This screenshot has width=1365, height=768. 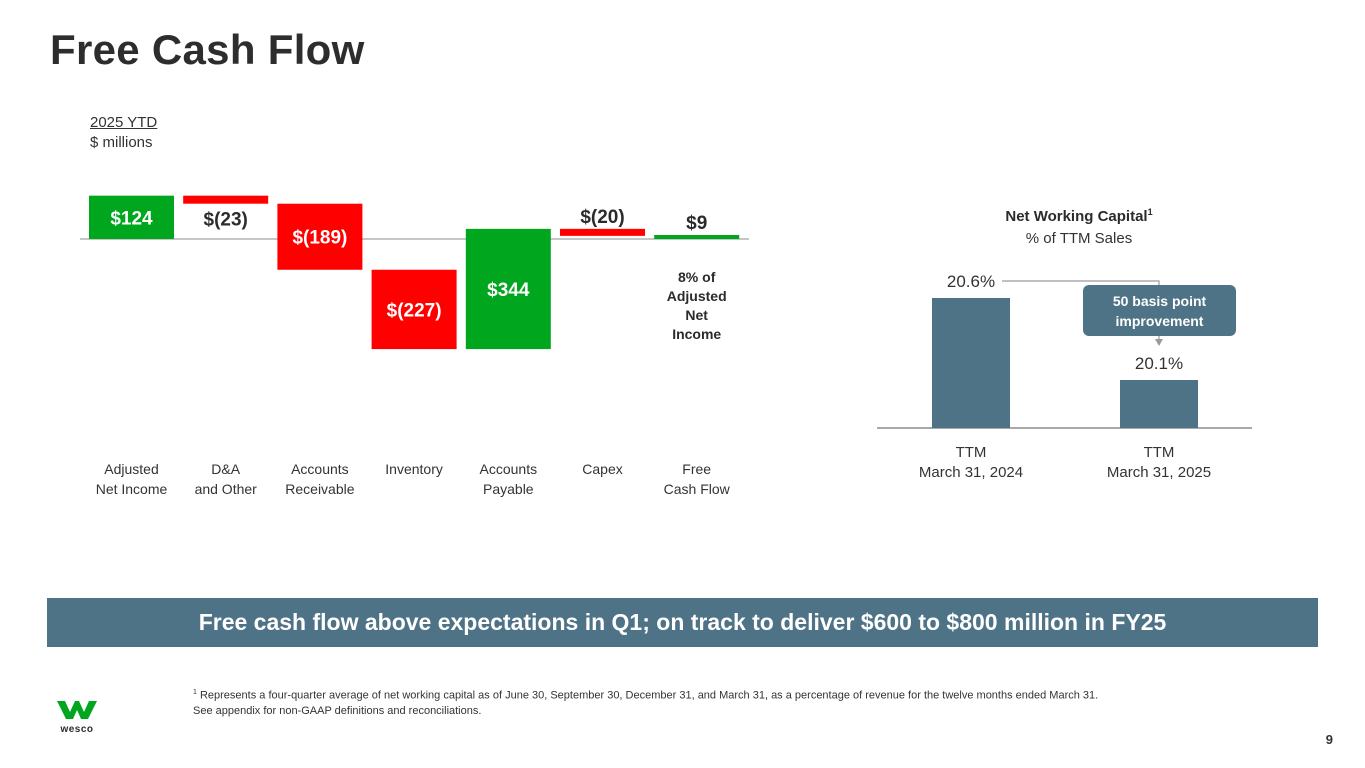 What do you see at coordinates (971, 472) in the screenshot?
I see `nwc-category-label: March 31, 2024` at bounding box center [971, 472].